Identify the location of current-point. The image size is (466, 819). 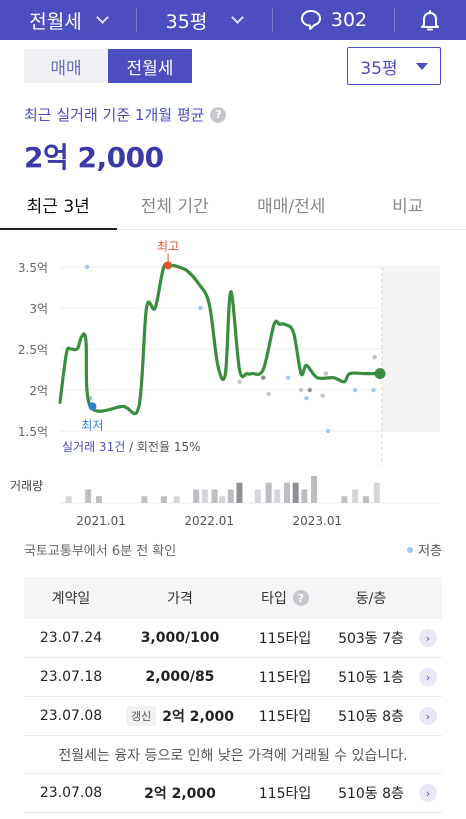
(380, 374).